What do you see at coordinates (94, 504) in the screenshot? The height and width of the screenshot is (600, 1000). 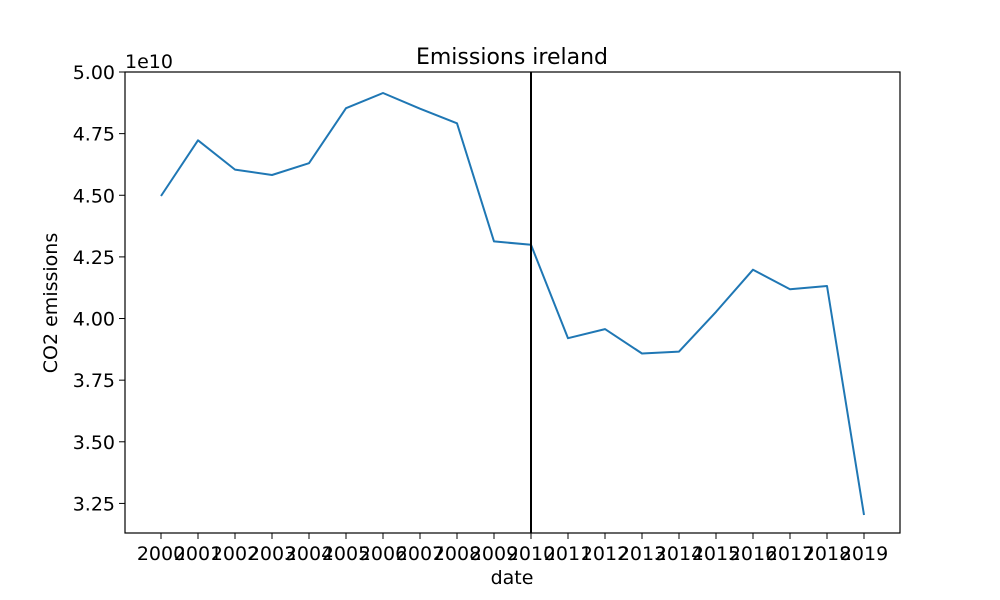 I see `y-tick-label: 3.25` at bounding box center [94, 504].